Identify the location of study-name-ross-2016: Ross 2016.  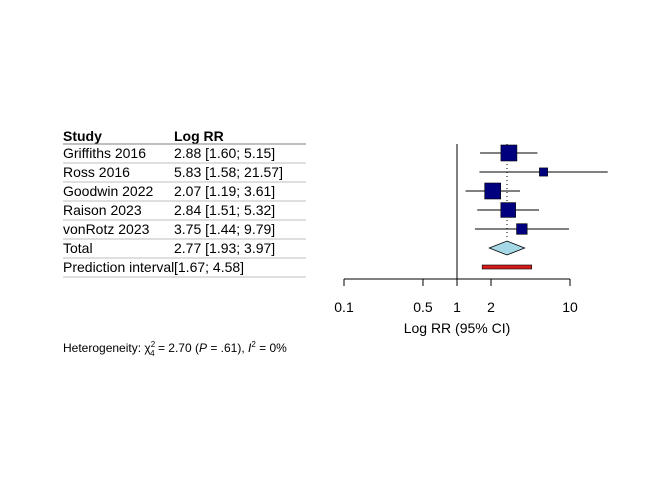
(96, 172).